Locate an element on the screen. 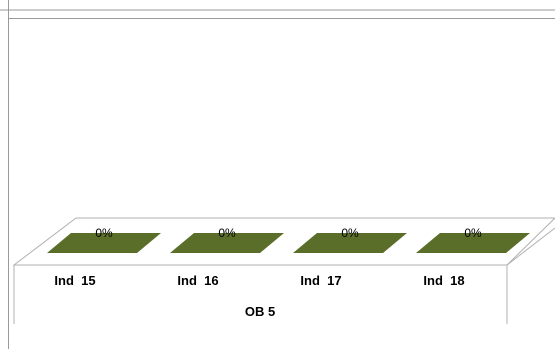 The height and width of the screenshot is (349, 555). data-label-4: 0% is located at coordinates (473, 233).